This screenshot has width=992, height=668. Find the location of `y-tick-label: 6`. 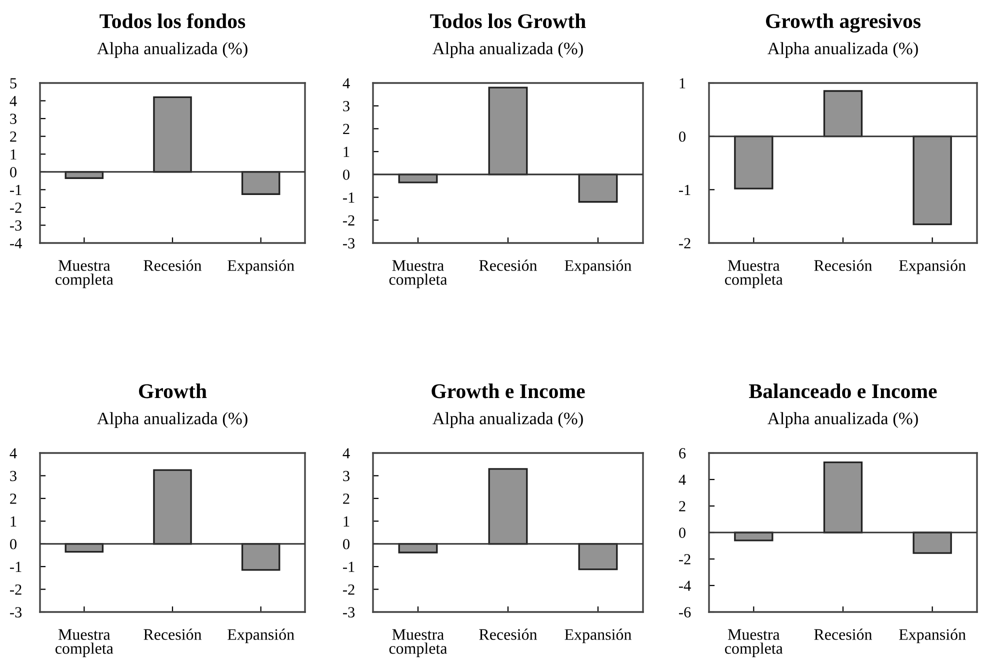

y-tick-label: 6 is located at coordinates (682, 453).